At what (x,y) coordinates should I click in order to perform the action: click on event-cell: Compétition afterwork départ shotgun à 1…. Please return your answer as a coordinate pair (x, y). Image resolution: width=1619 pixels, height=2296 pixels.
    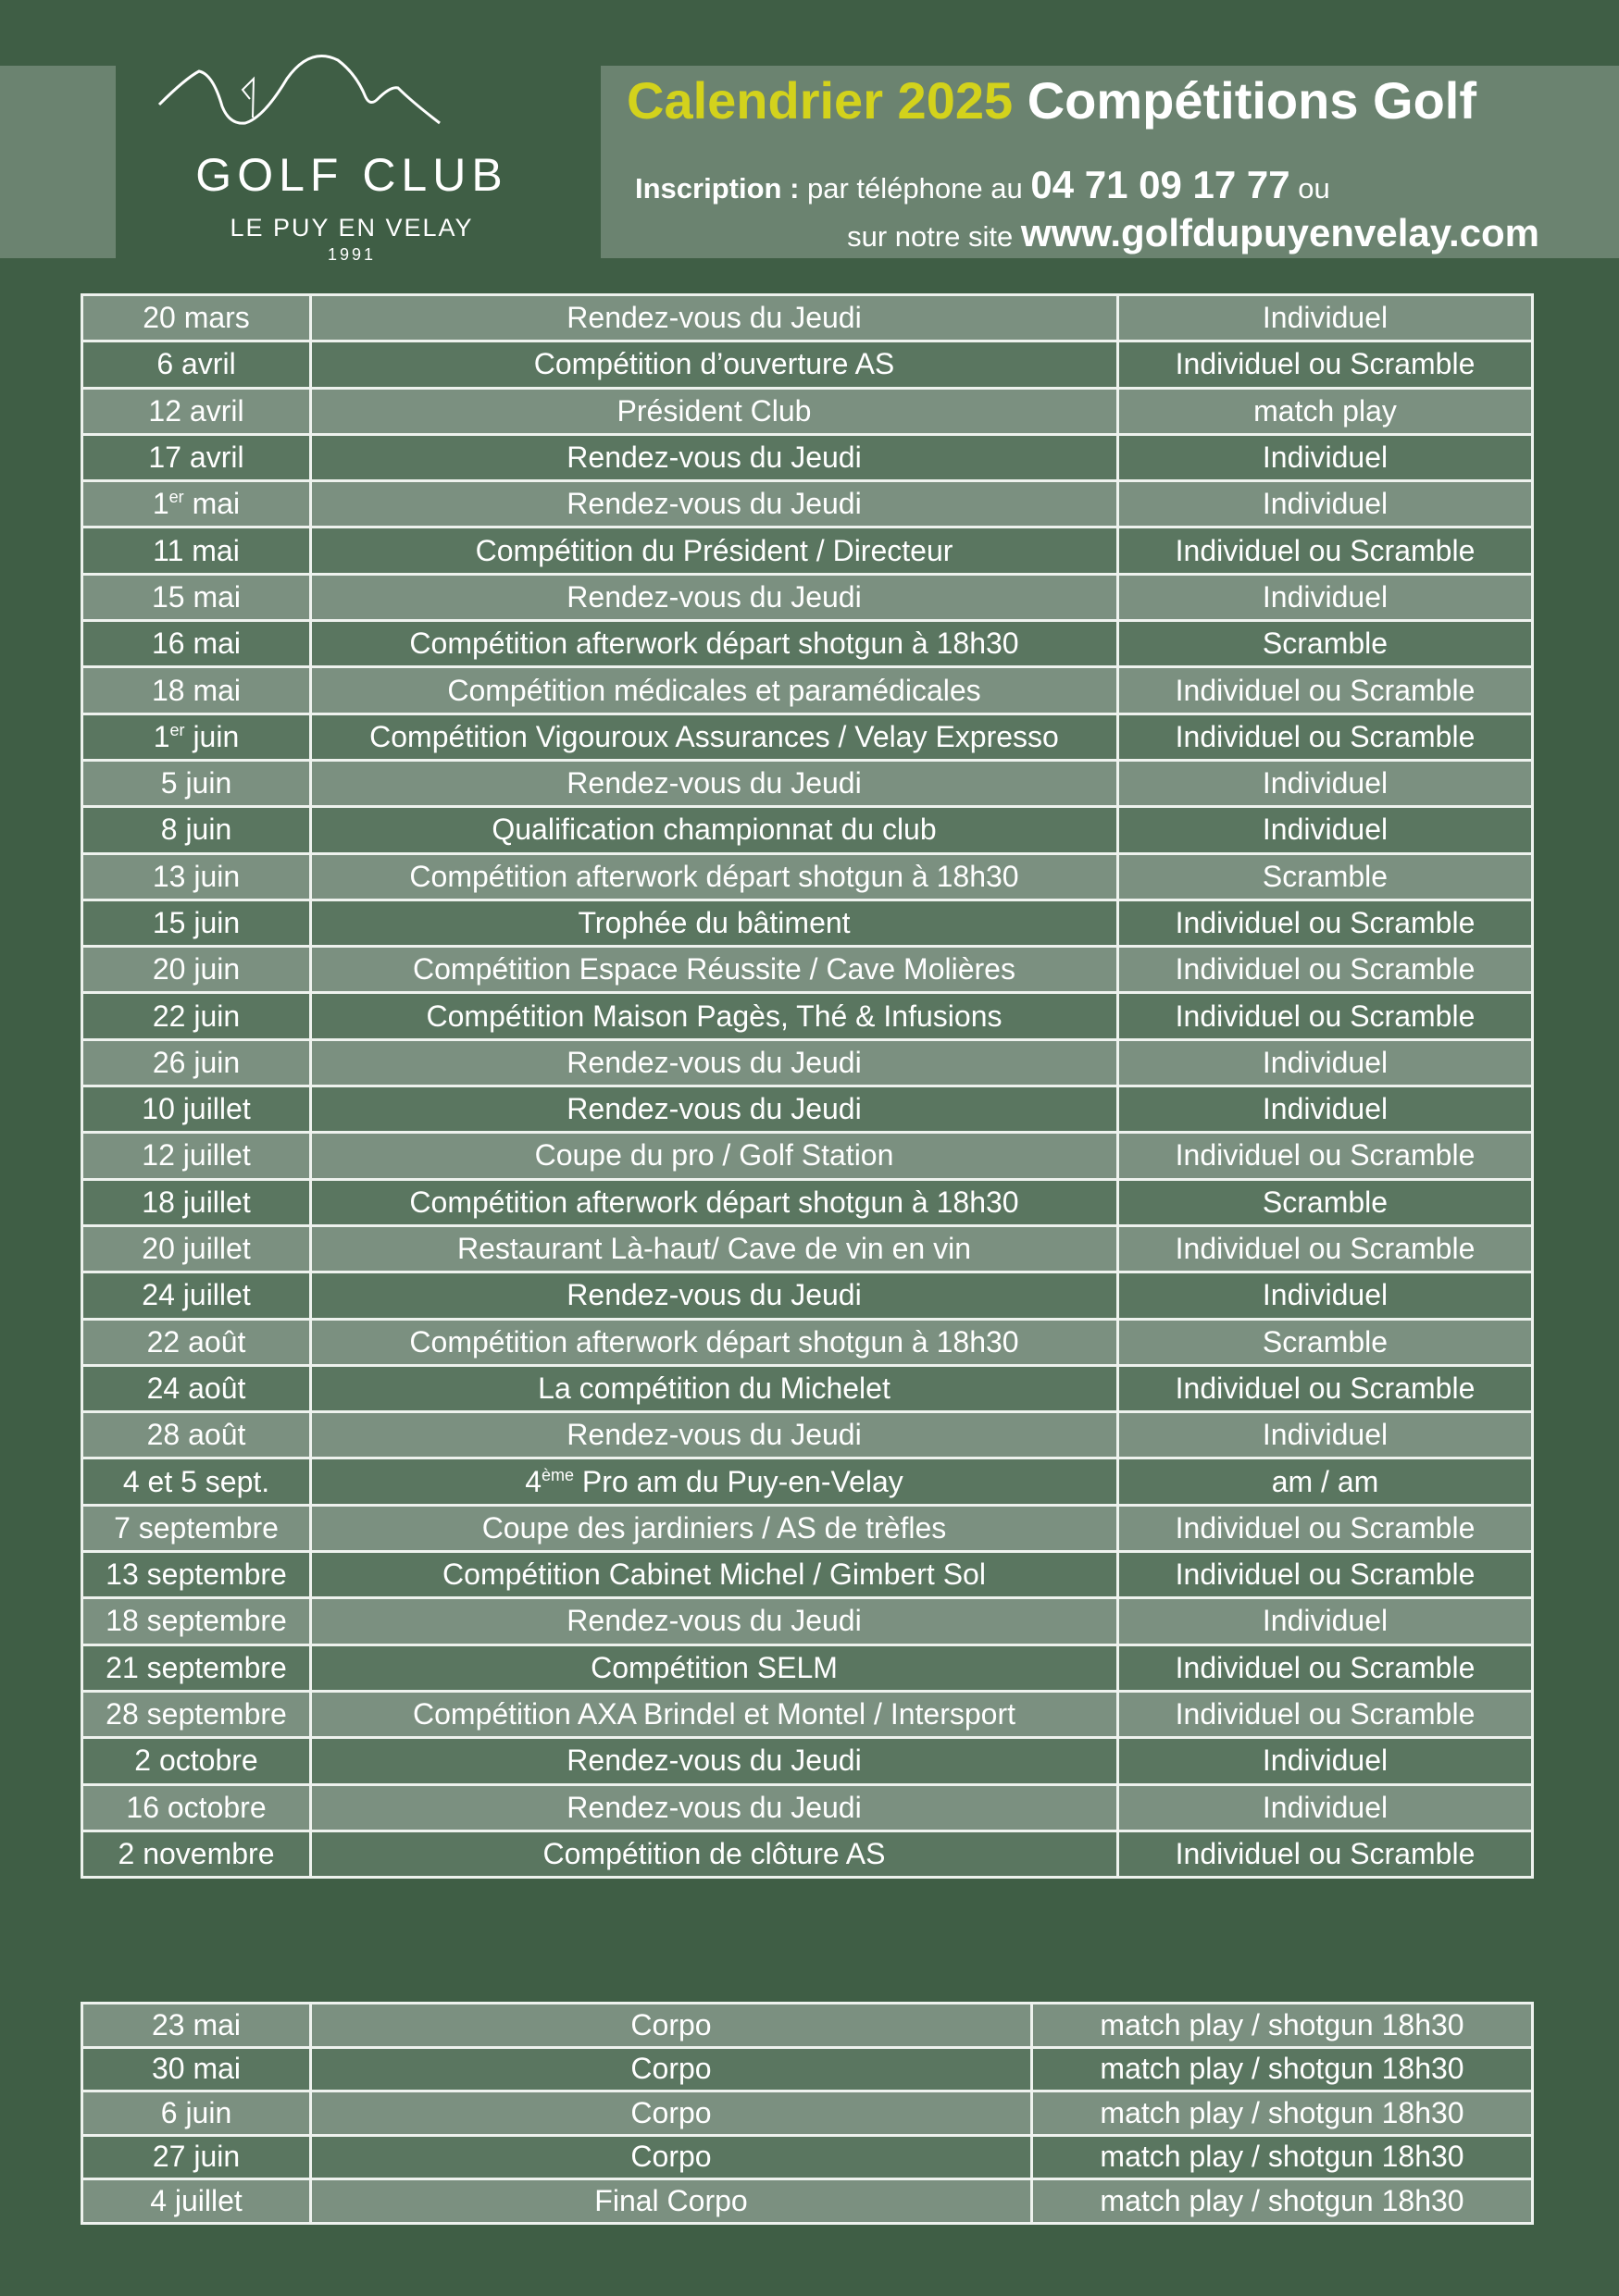
    Looking at the image, I should click on (714, 1202).